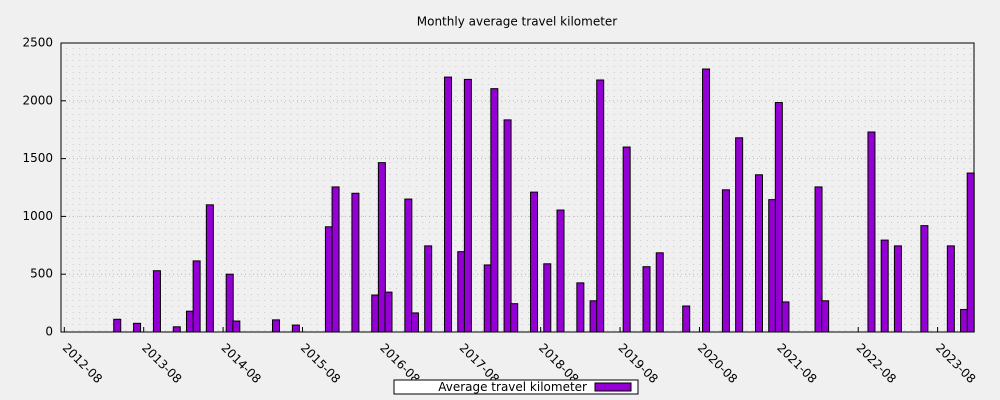 The width and height of the screenshot is (1000, 400). I want to click on y-tick-label: 500, so click(41, 274).